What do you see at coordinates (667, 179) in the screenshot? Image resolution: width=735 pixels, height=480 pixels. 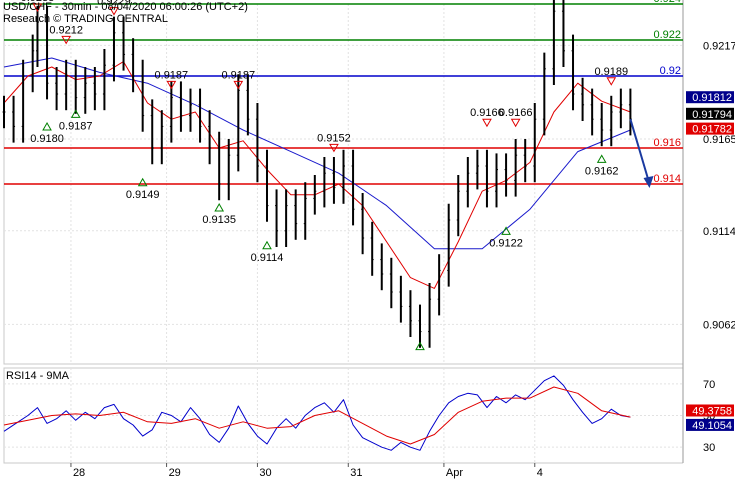 I see `level-label: 0.914` at bounding box center [667, 179].